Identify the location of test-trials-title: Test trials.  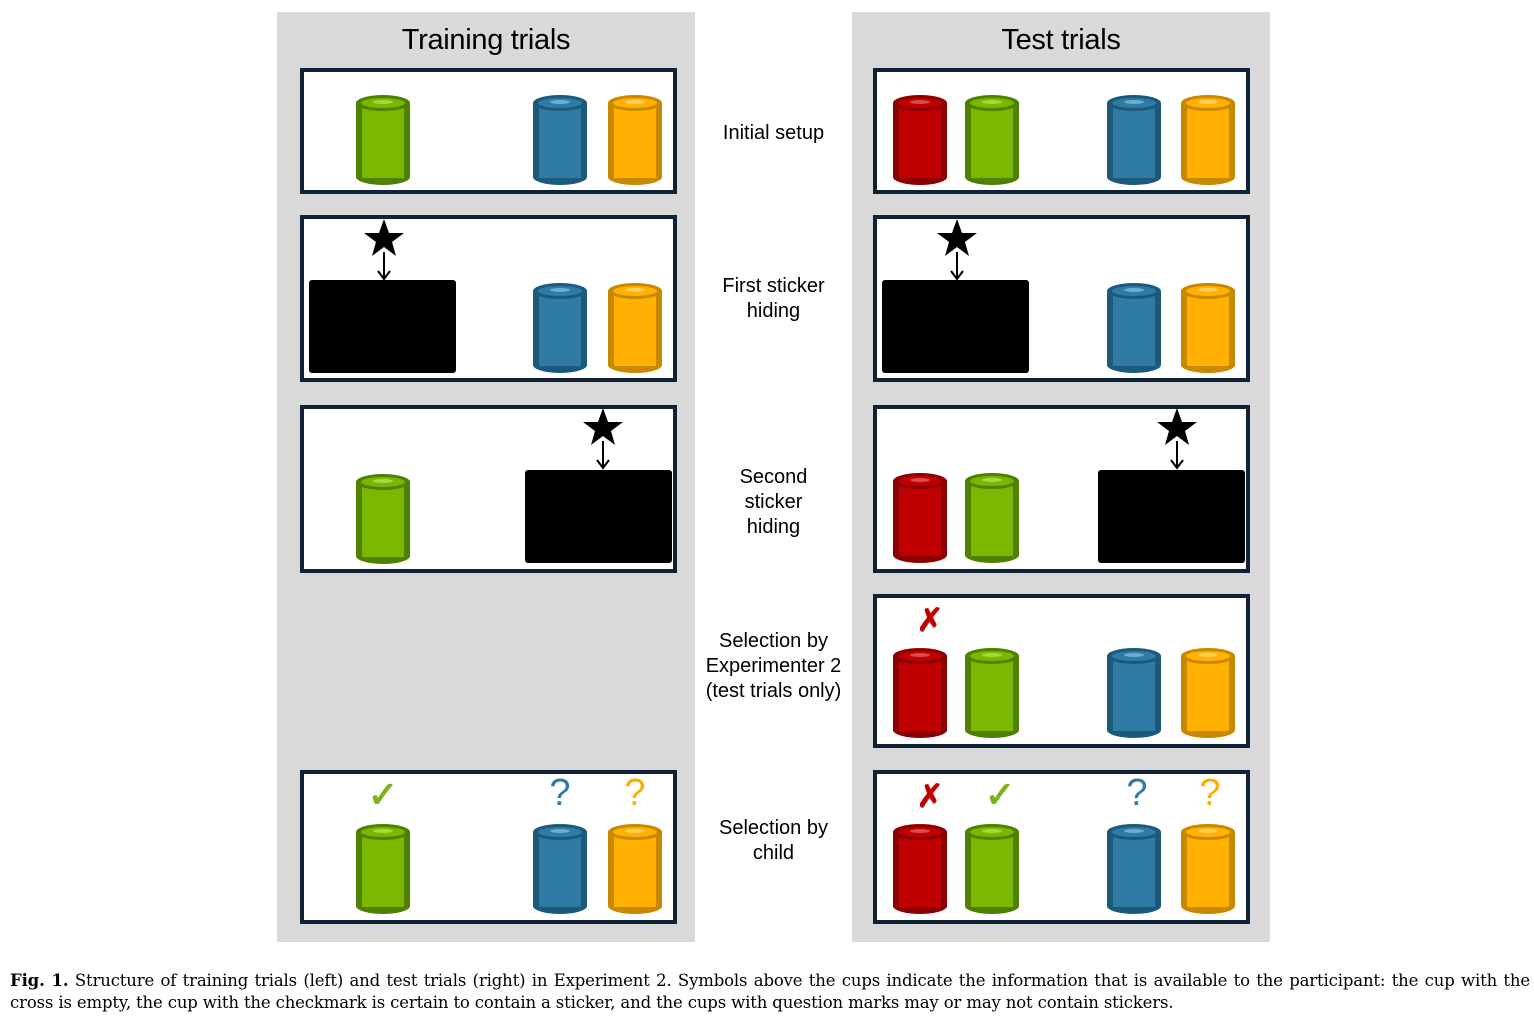
(1061, 40).